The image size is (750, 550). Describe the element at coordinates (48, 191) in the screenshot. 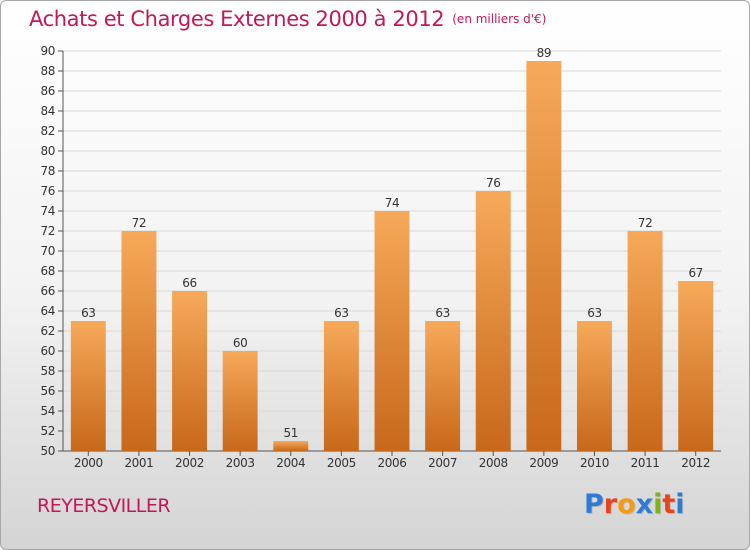

I see `y-tick-label: 76` at that location.